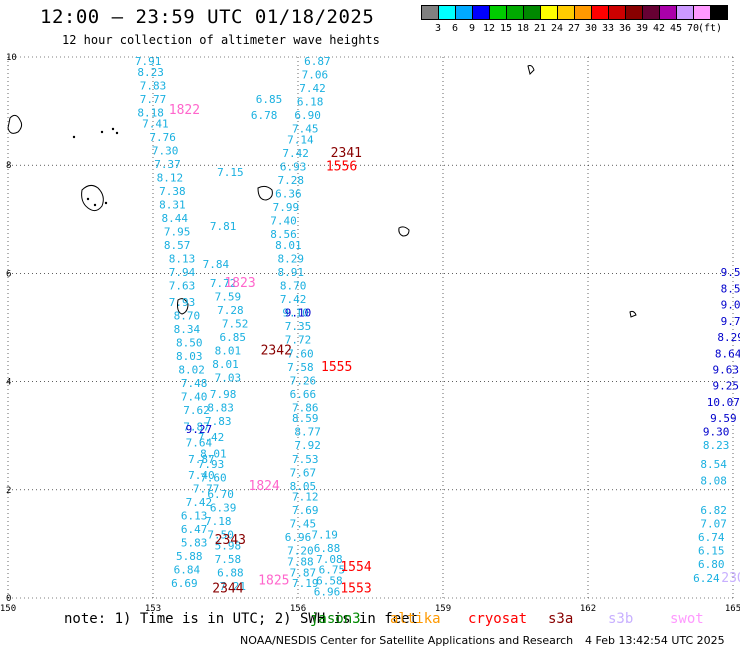  I want to click on wave-height-value: 6.82, so click(713, 510).